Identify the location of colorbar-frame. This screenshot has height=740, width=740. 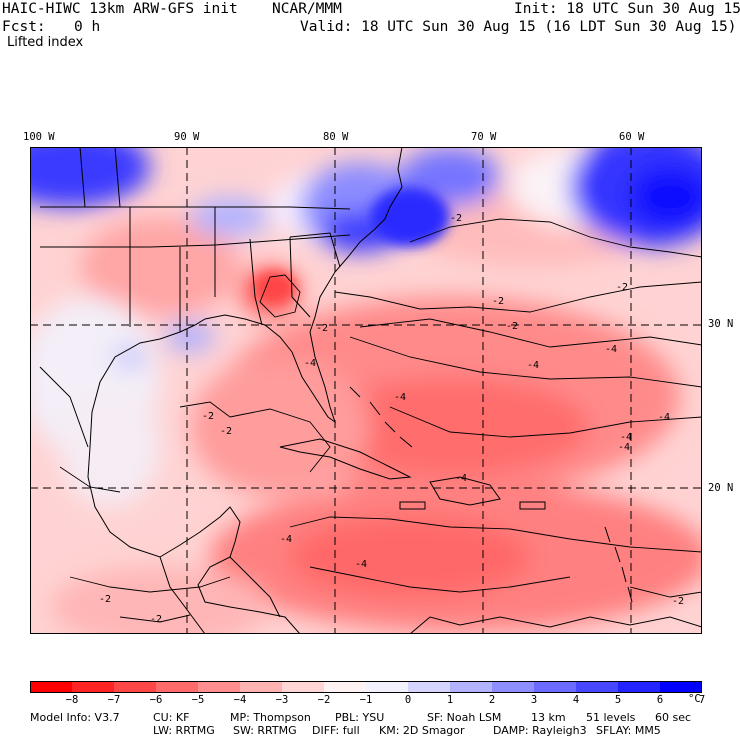
(366, 687).